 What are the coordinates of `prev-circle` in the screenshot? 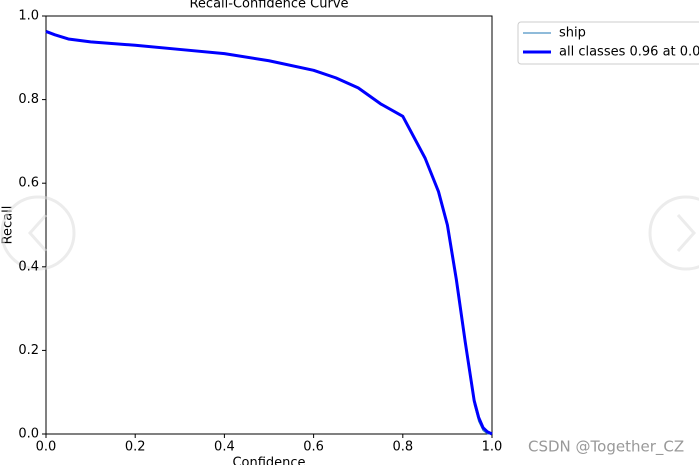 It's located at (38, 233).